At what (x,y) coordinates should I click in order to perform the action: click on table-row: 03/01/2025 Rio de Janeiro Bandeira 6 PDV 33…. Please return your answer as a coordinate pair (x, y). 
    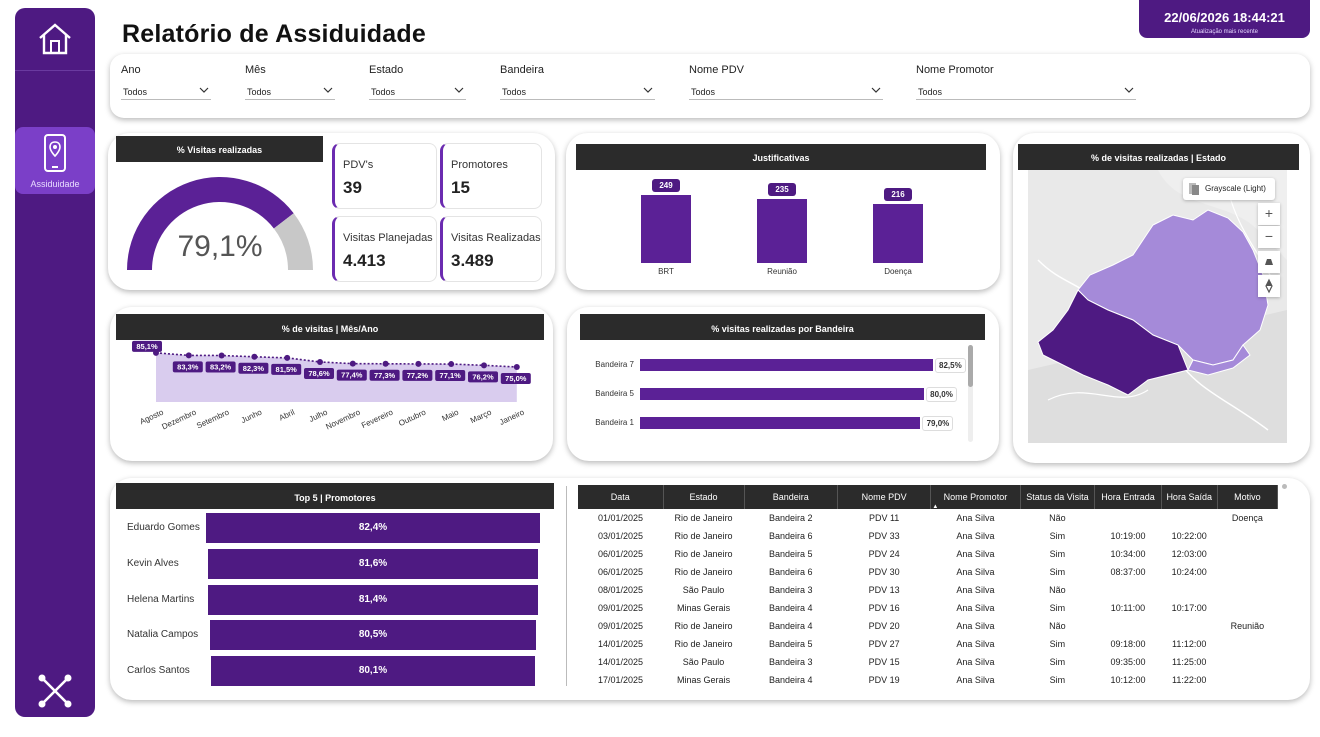
    Looking at the image, I should click on (928, 536).